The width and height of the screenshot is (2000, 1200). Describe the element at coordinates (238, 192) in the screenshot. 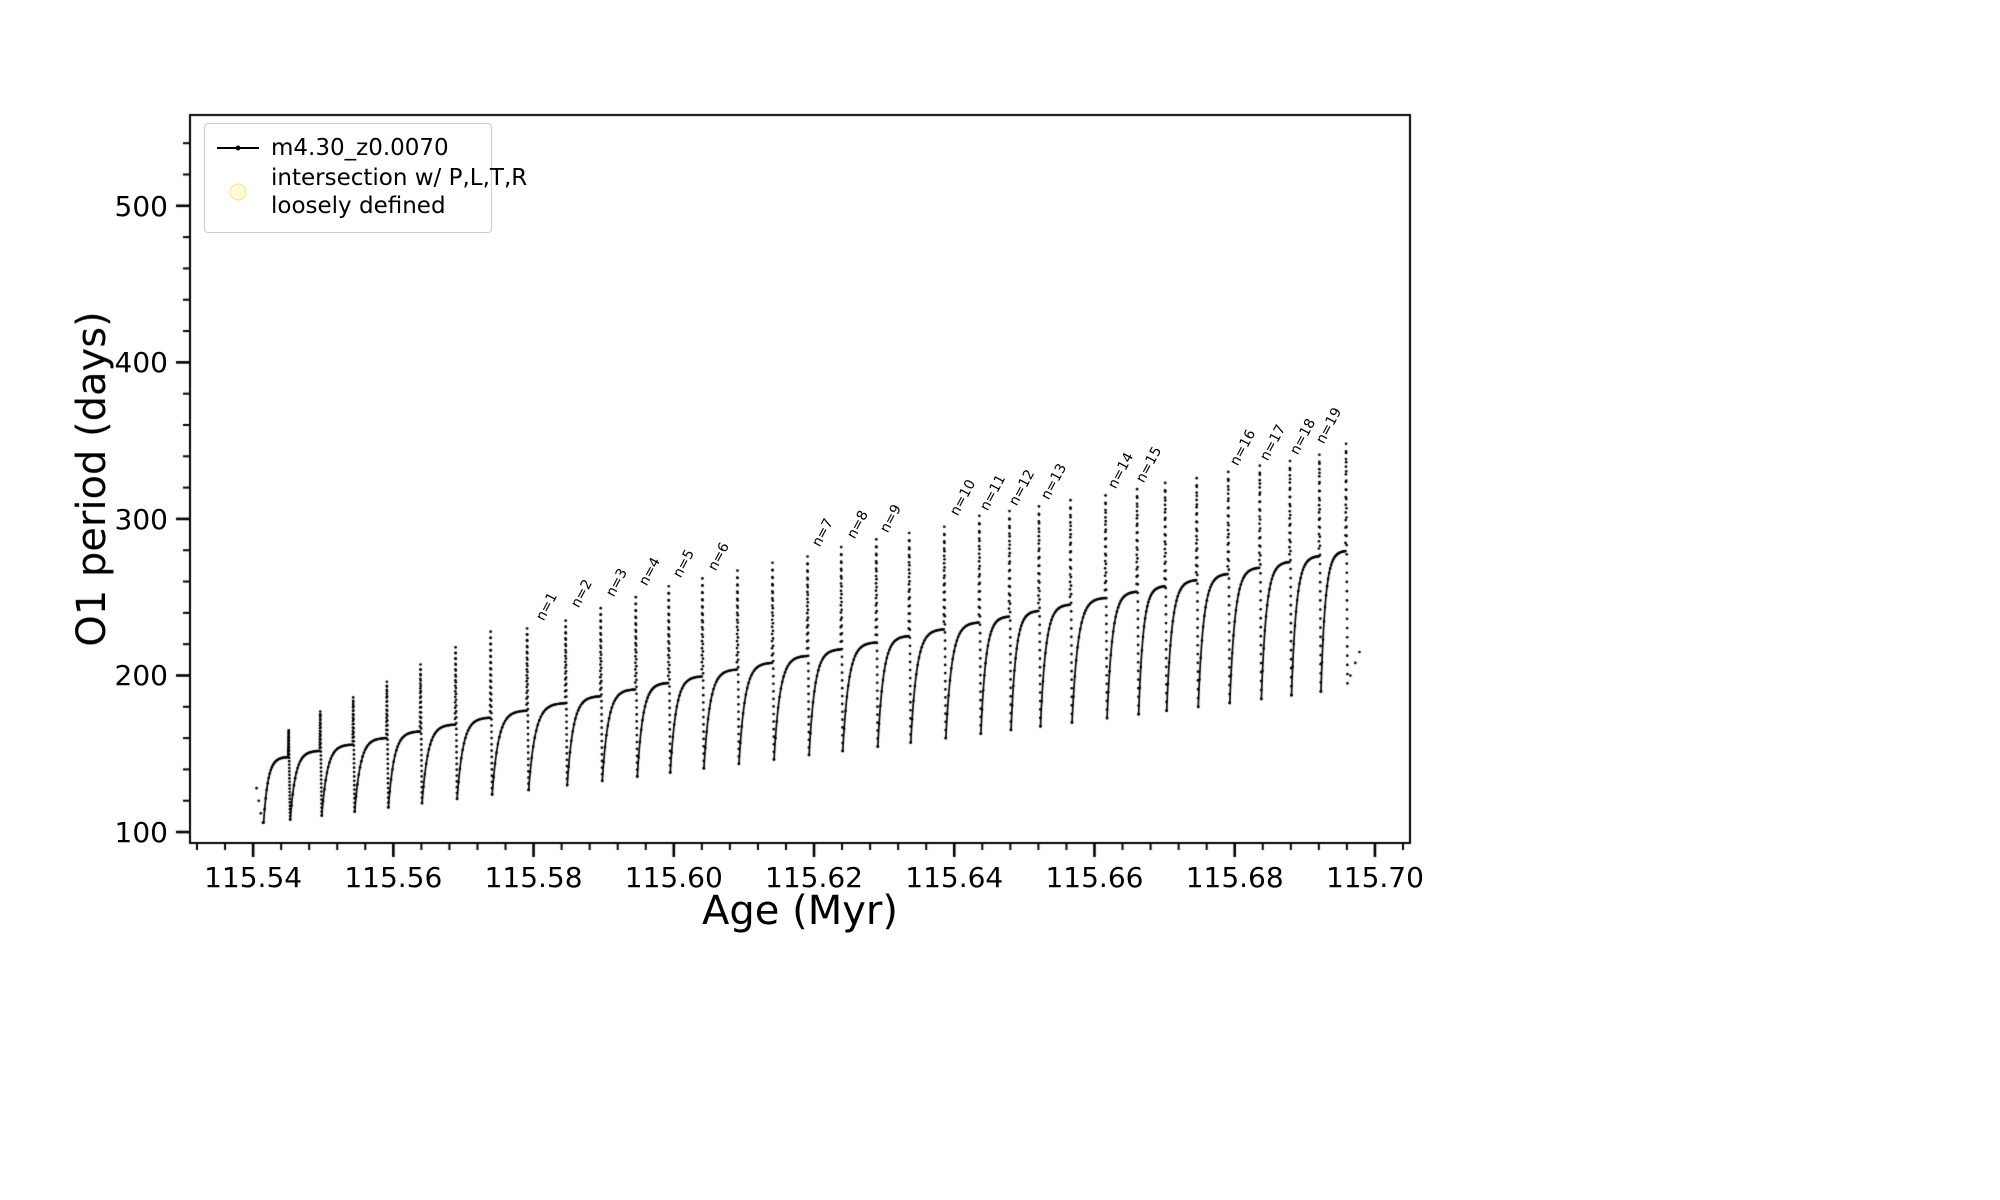

I see `circle-marker-icon` at that location.